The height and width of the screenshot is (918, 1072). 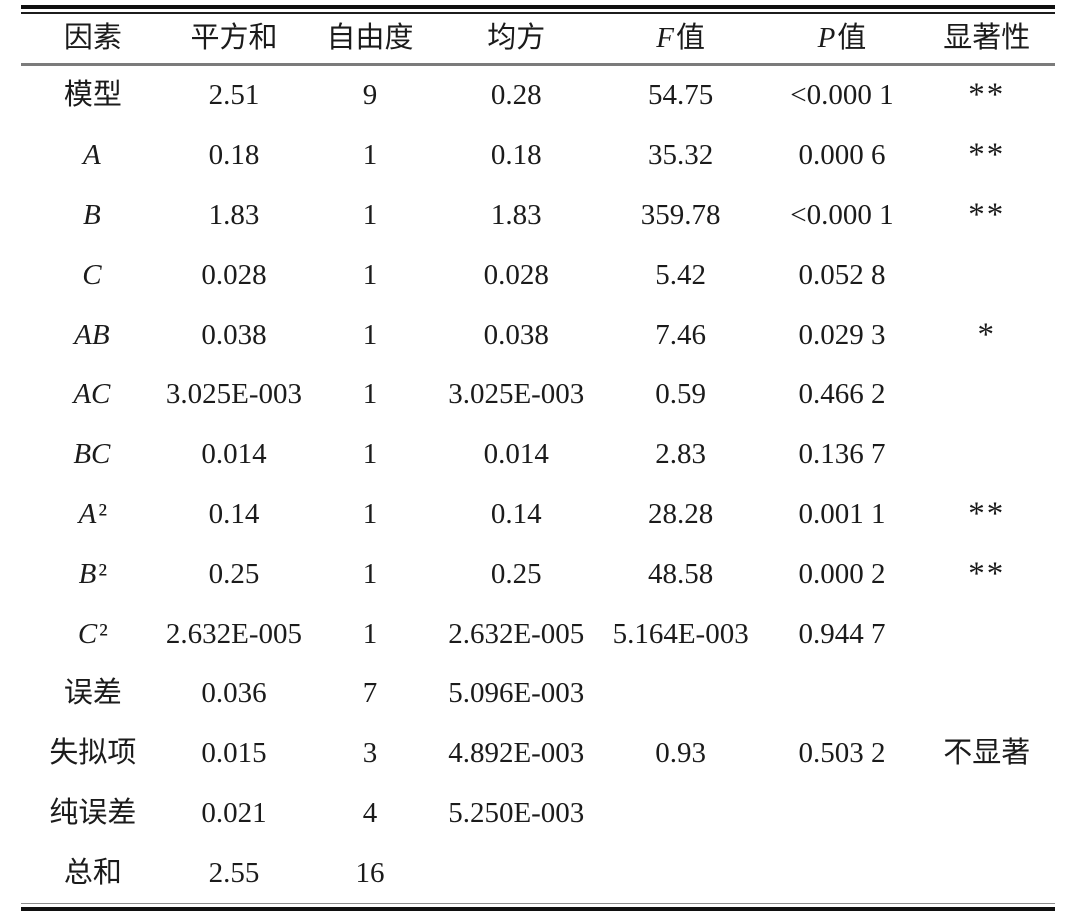 I want to click on table-cell: 0.14, so click(x=234, y=513).